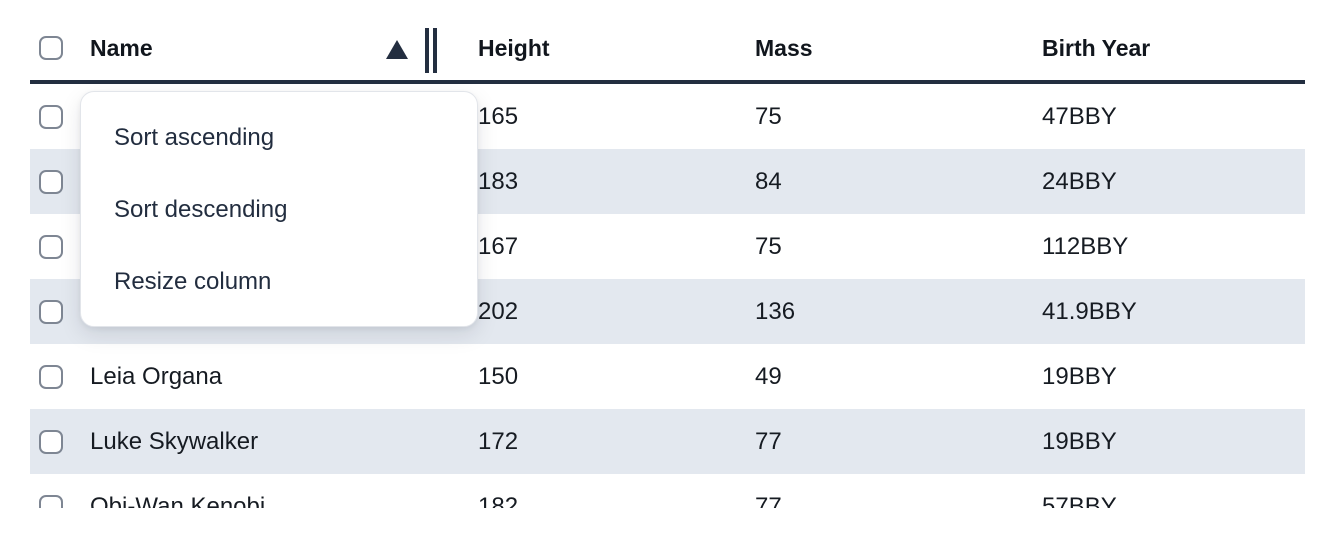  What do you see at coordinates (784, 47) in the screenshot?
I see `column-header-mass: Mass` at bounding box center [784, 47].